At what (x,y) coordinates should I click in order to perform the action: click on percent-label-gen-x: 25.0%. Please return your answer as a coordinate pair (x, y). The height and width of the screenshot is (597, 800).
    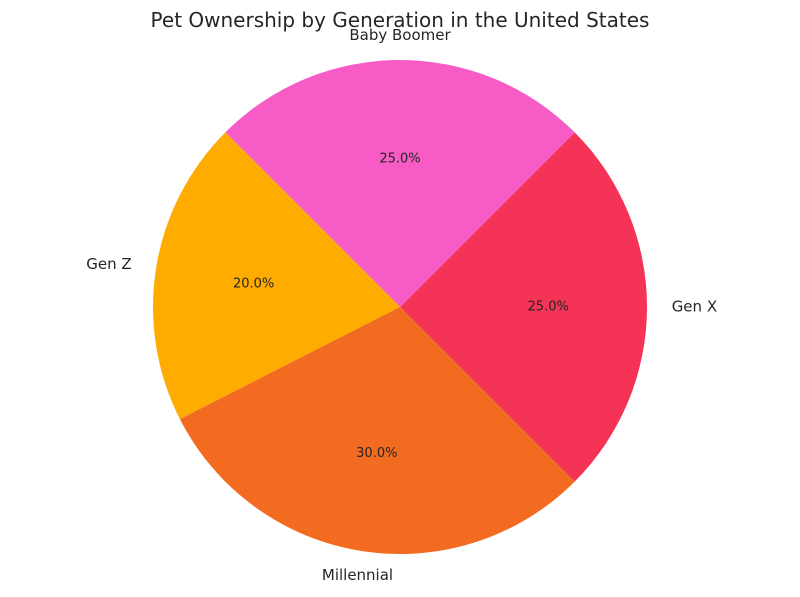
    Looking at the image, I should click on (548, 307).